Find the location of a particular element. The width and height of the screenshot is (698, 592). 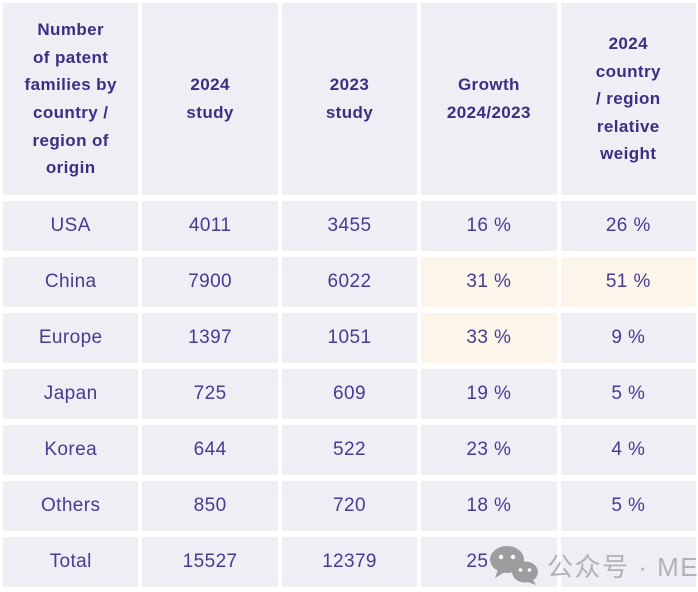

cell-japan-2023: 609 is located at coordinates (349, 394).